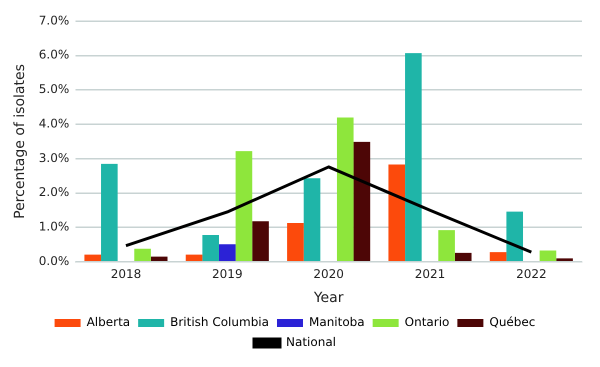 The image size is (600, 367). I want to click on legend-label: Québec, so click(512, 322).